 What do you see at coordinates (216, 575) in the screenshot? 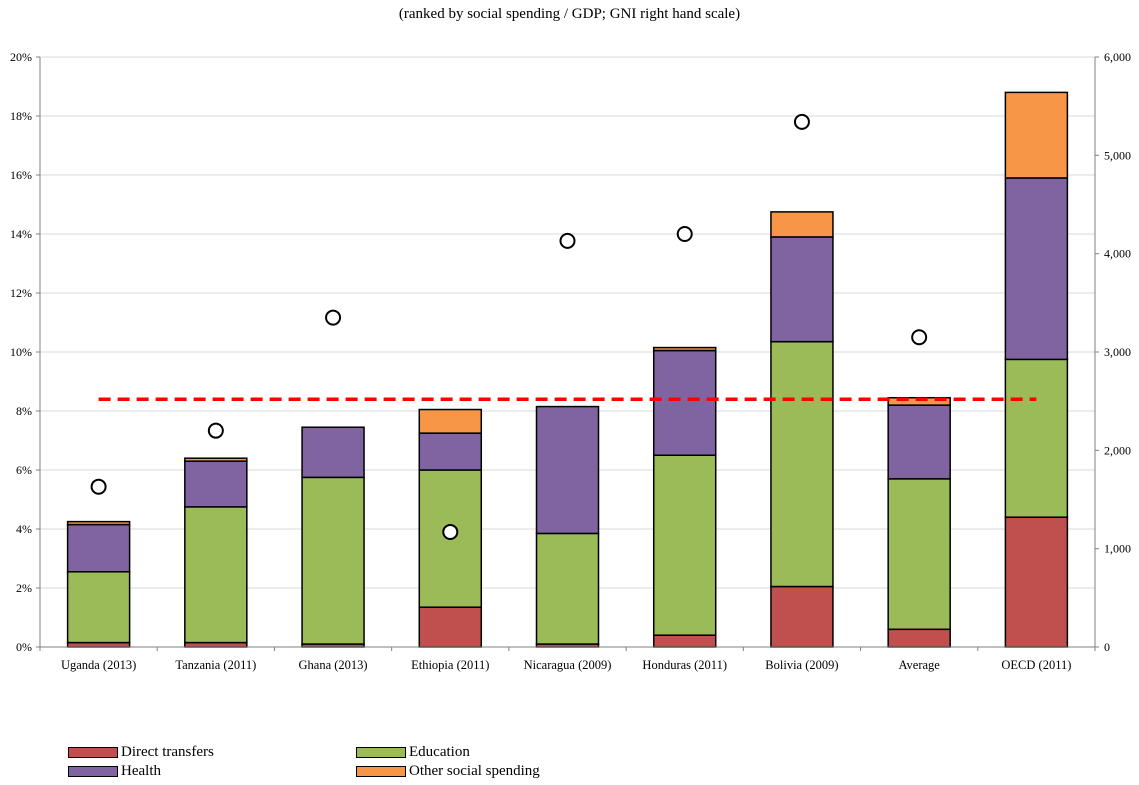
I see `bar-education-tanzania-2011` at bounding box center [216, 575].